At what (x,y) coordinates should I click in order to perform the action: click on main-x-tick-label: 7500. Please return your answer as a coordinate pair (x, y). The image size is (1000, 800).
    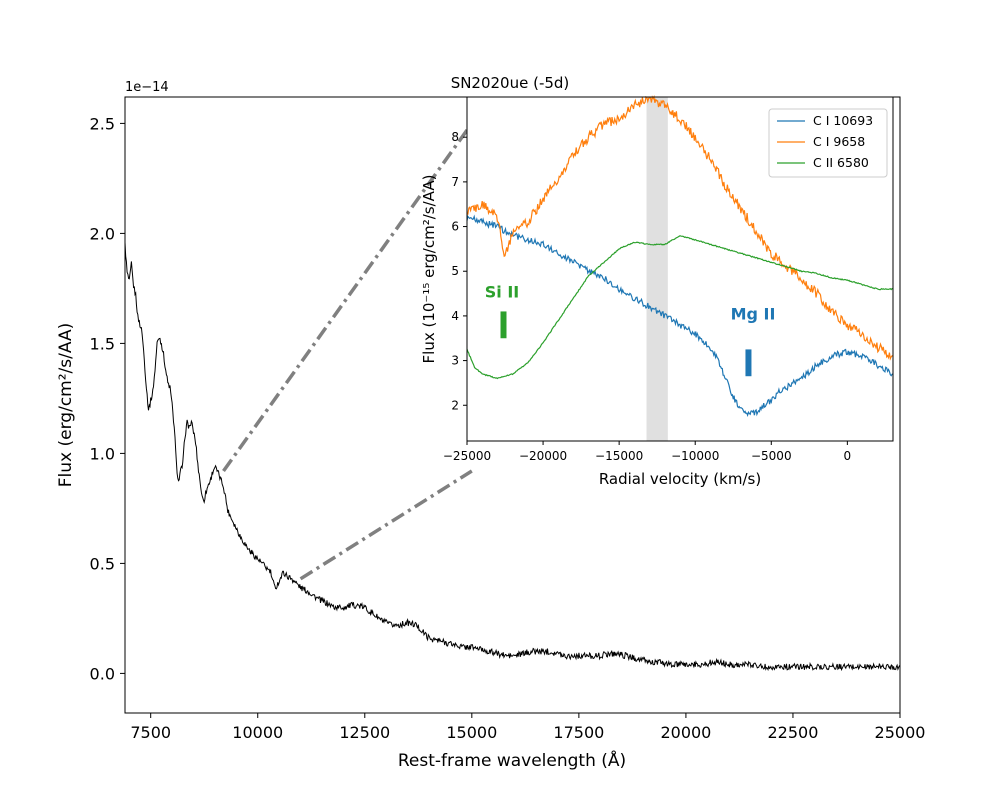
    Looking at the image, I should click on (150, 732).